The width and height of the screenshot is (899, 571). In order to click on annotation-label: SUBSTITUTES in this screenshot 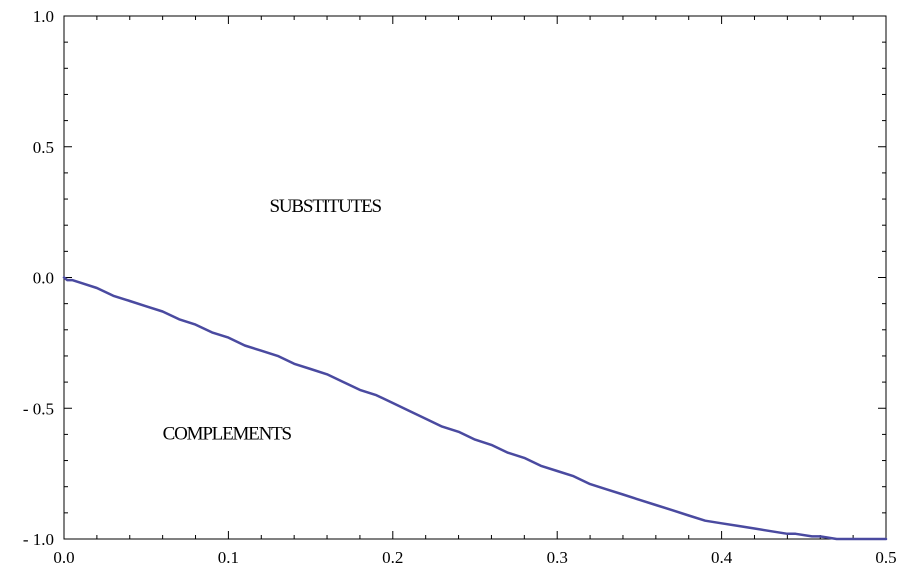, I will do `click(326, 206)`.